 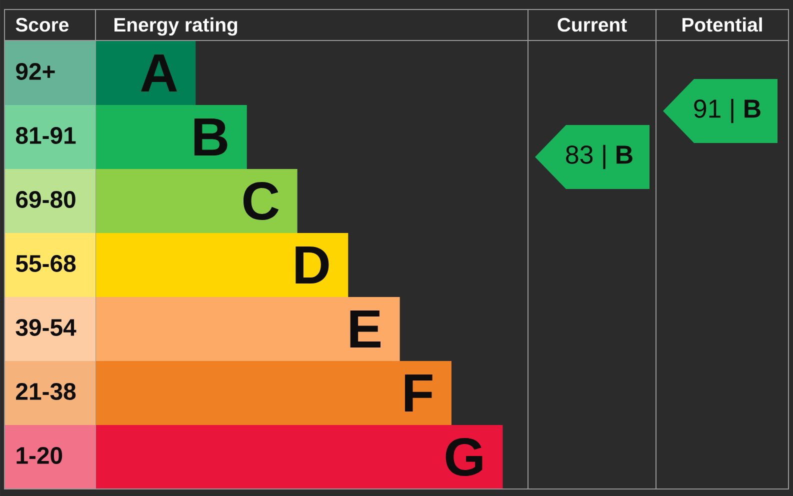 I want to click on data-label: 83 | B, so click(x=599, y=157).